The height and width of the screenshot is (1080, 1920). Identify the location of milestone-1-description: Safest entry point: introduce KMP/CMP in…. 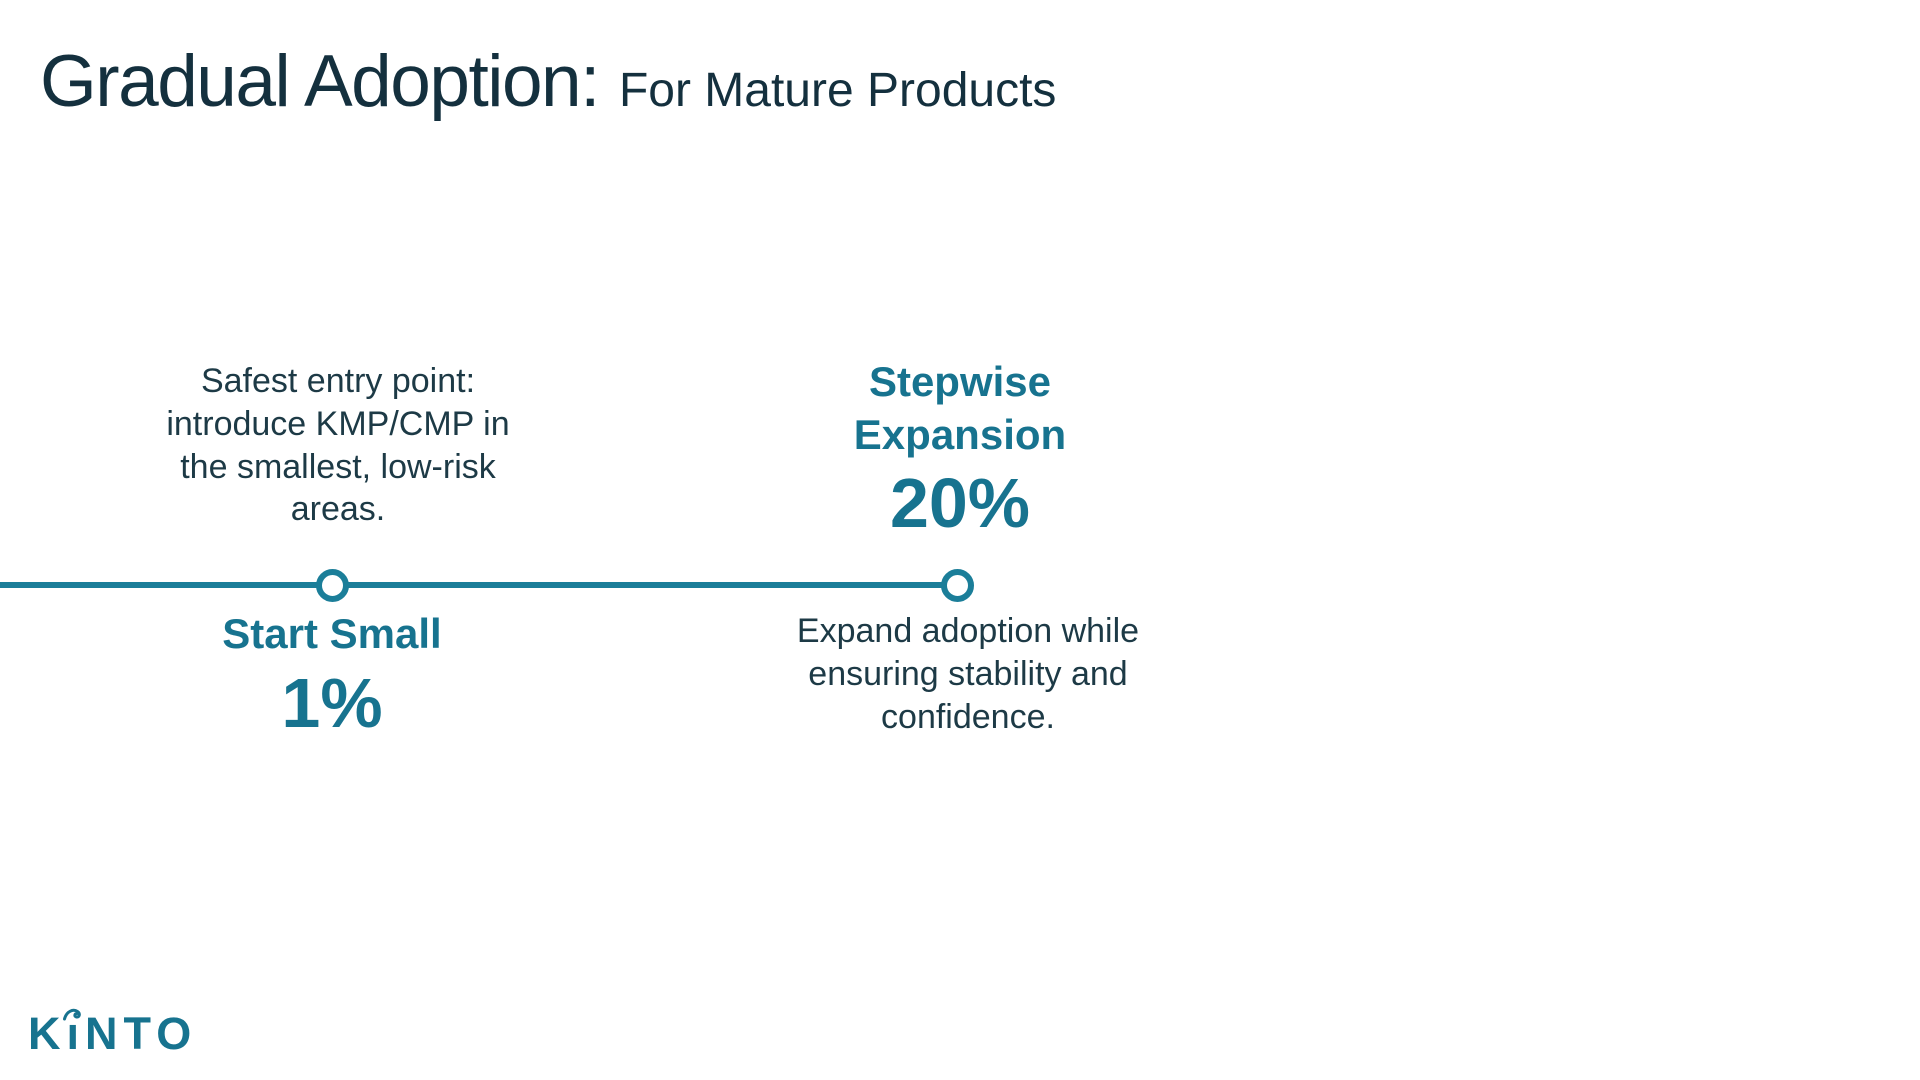
(338, 445).